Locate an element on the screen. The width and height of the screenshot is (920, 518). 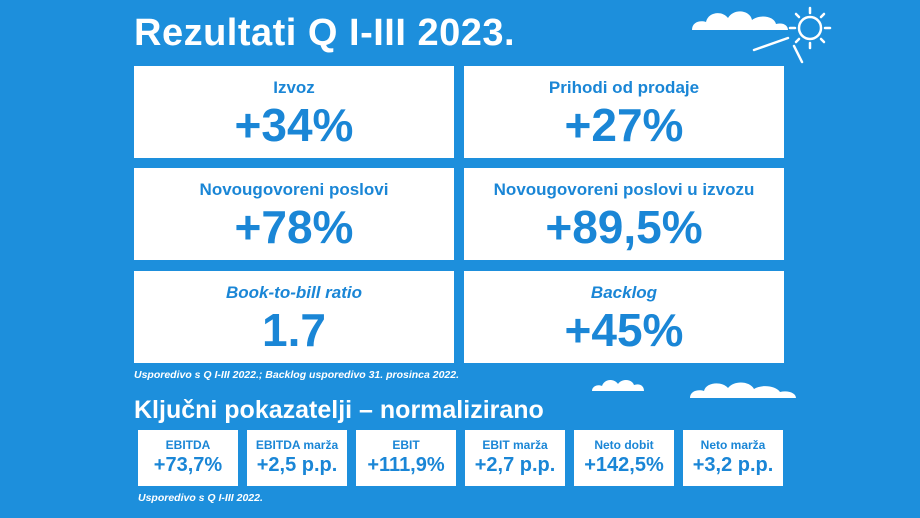
card-book-to-bill: Book-to-bill ratio 1.7 is located at coordinates (294, 317).